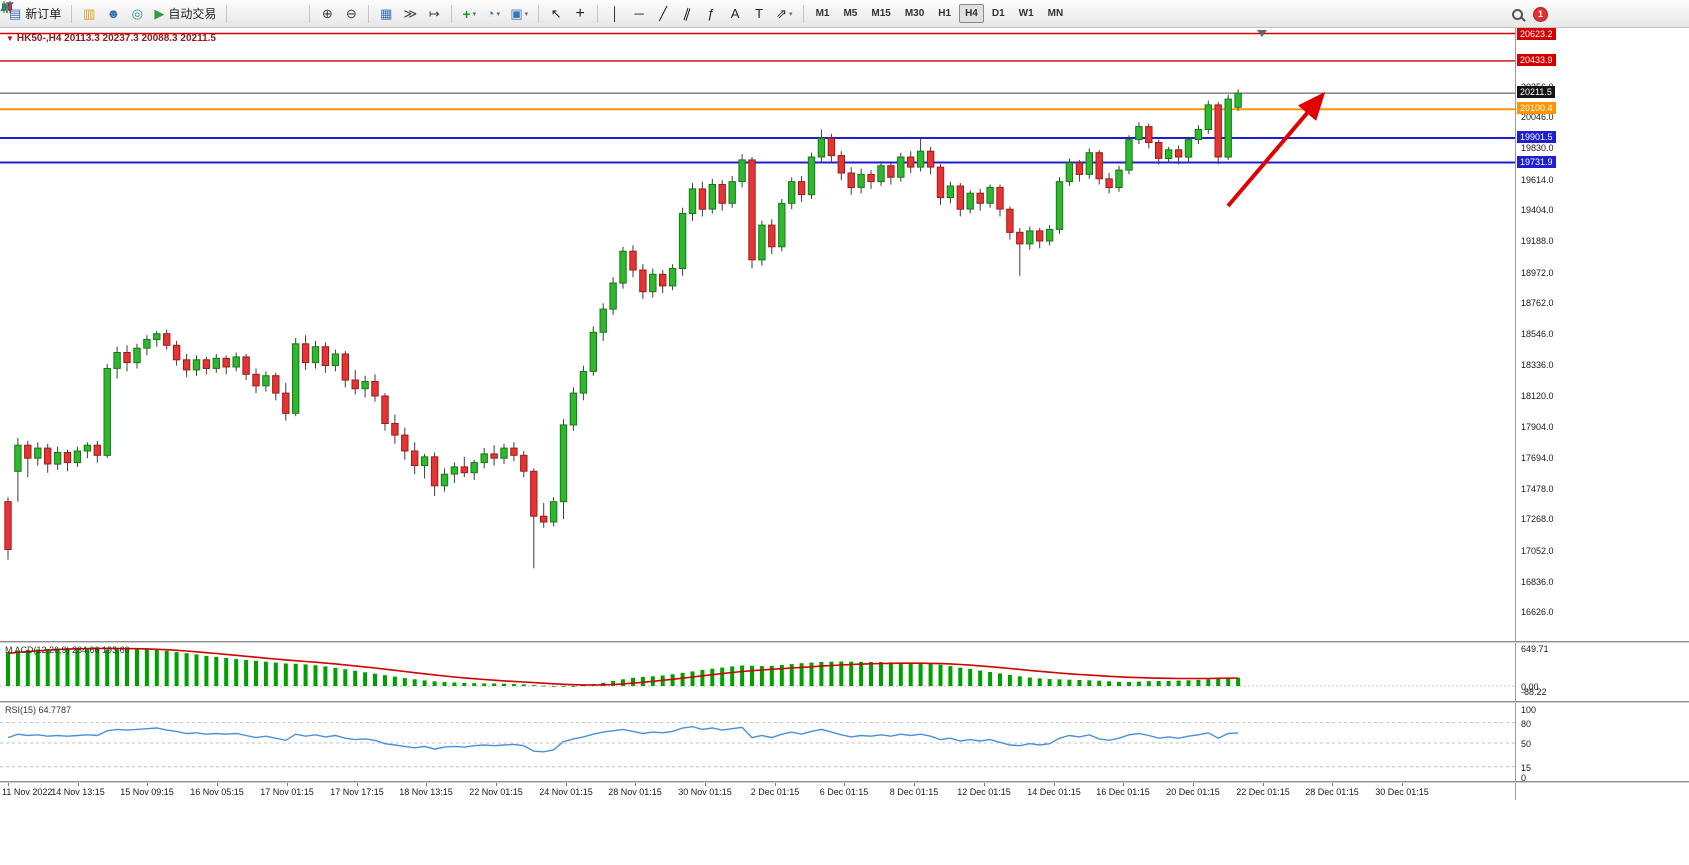 The height and width of the screenshot is (865, 1689). What do you see at coordinates (27, 792) in the screenshot?
I see `time-label: 11 Nov 2022` at bounding box center [27, 792].